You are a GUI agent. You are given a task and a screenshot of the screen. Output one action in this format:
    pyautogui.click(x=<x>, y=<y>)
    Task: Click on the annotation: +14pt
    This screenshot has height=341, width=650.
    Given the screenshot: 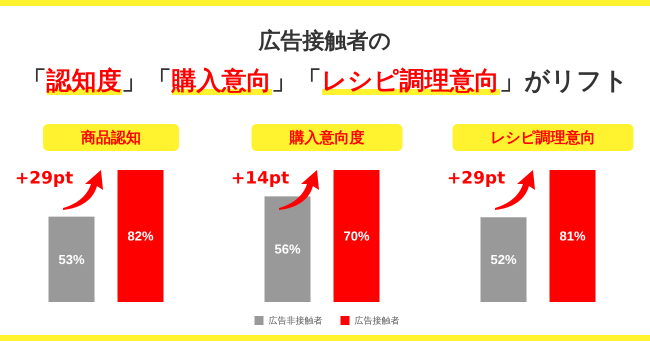 What is the action you would take?
    pyautogui.click(x=260, y=178)
    